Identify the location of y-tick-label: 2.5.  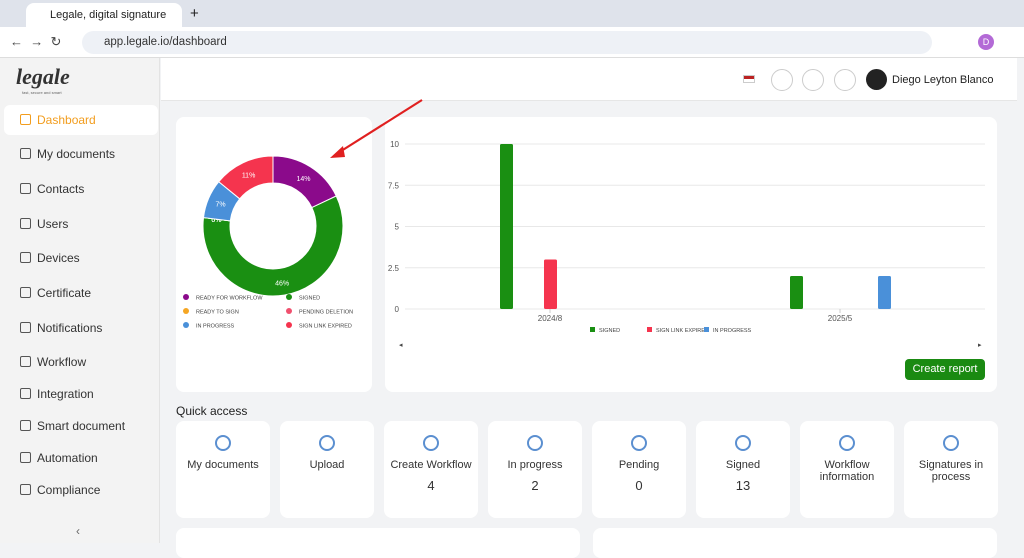
(394, 268).